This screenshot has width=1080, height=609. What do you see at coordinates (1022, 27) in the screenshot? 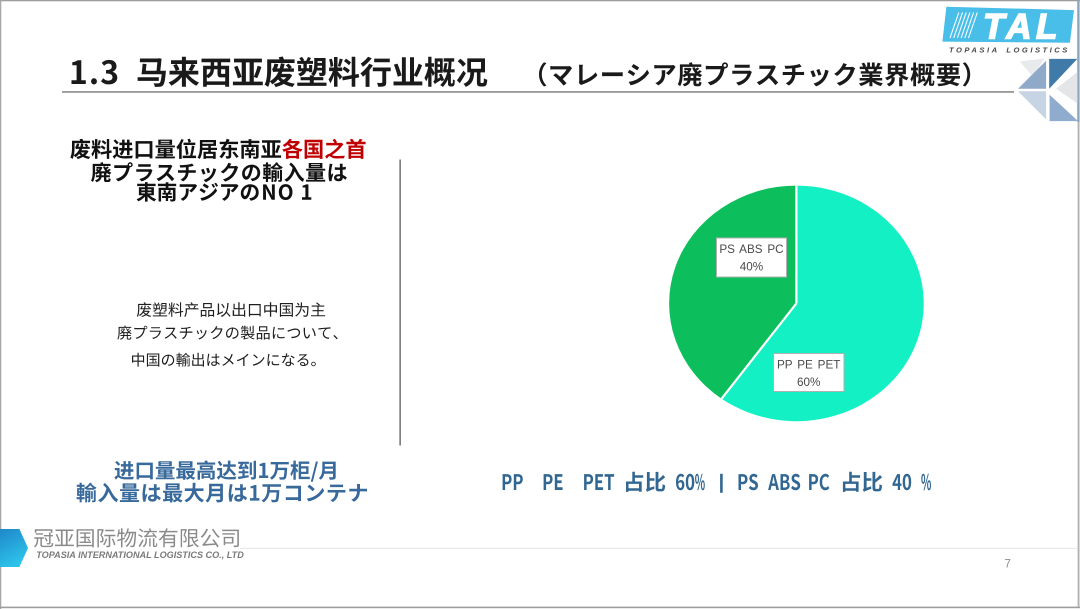
I see `svg-text: TAL` at bounding box center [1022, 27].